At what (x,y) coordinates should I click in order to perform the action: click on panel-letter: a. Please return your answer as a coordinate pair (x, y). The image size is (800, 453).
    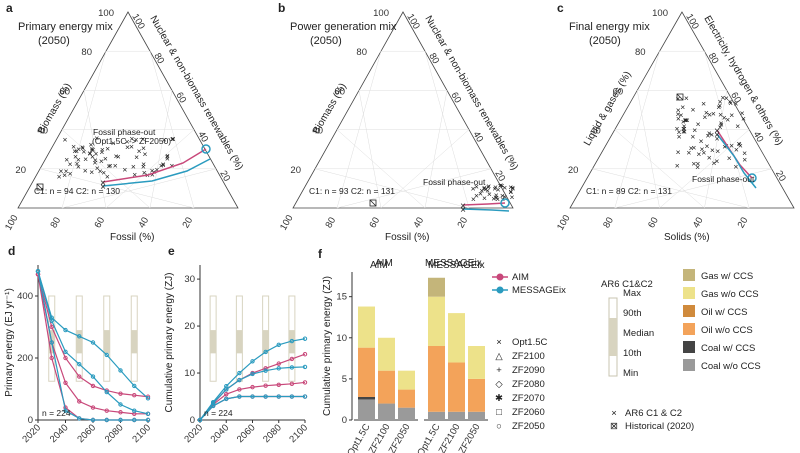
    Looking at the image, I should click on (9, 8).